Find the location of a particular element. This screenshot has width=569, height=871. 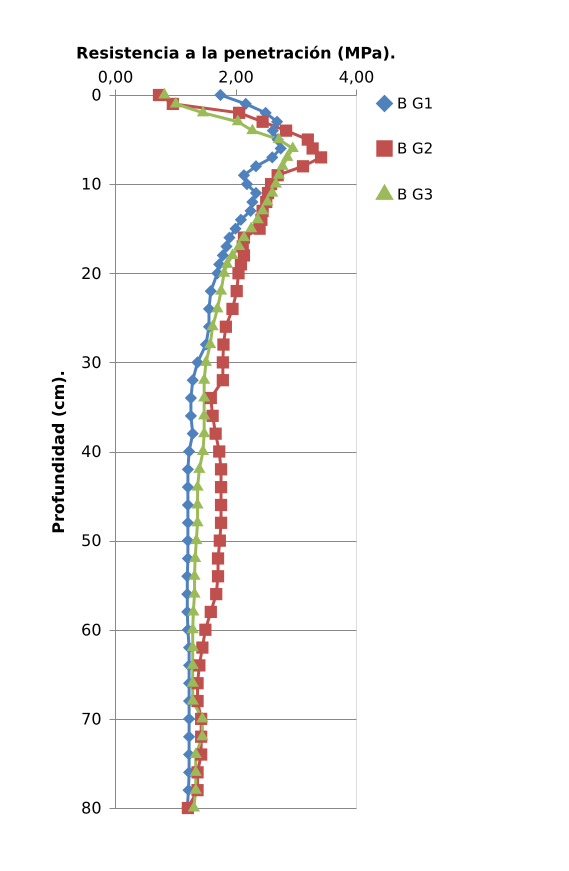

y-axis-title: Profundidad (cm). is located at coordinates (58, 452).